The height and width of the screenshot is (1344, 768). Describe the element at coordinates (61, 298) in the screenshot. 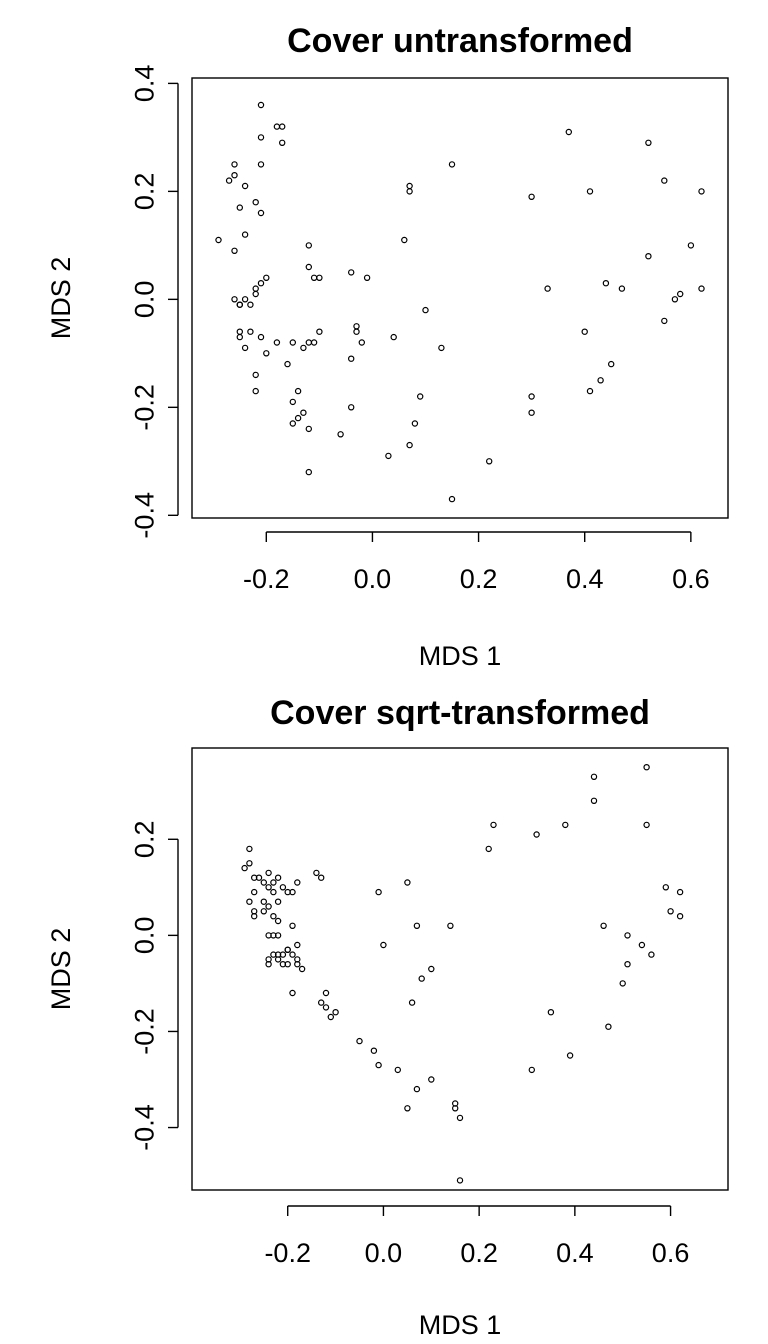

I see `y-axis-label: MDS 2` at that location.